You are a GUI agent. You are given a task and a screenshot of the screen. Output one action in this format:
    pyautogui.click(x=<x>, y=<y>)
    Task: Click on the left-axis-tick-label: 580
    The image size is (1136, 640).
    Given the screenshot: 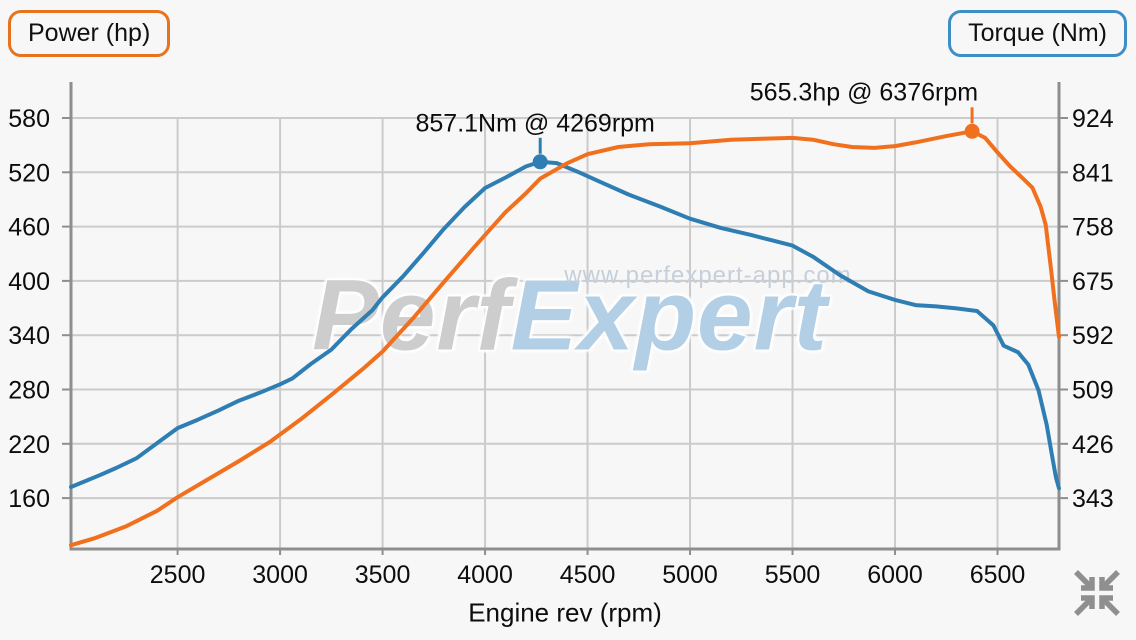 What is the action you would take?
    pyautogui.click(x=29, y=119)
    